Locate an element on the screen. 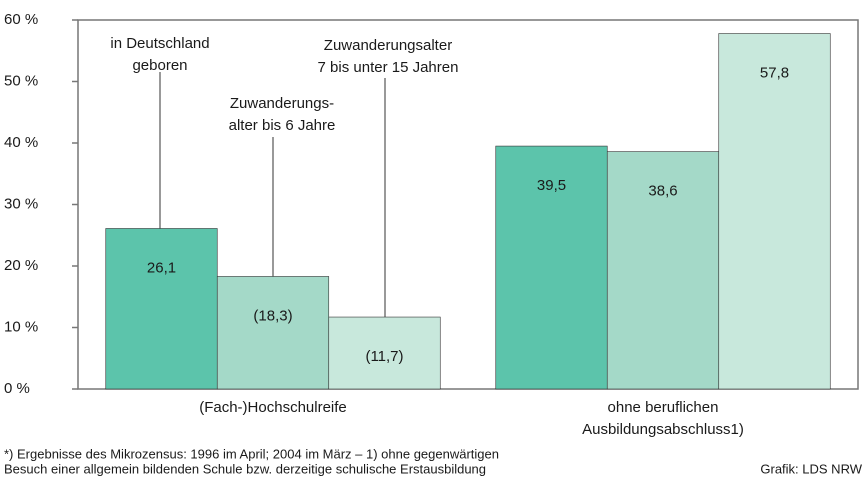 Image resolution: width=866 pixels, height=483 pixels. series-label: in Deutschland geboren is located at coordinates (159, 54).